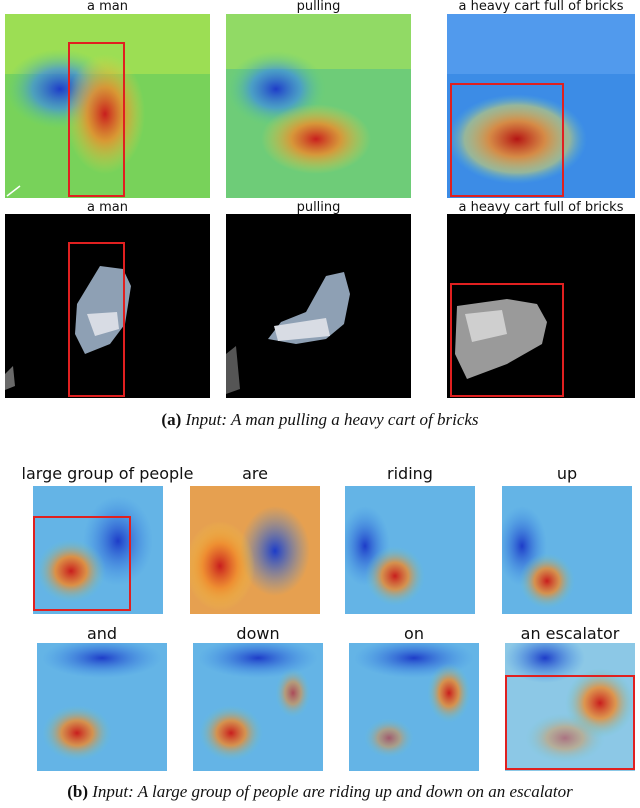 This screenshot has height=808, width=640. Describe the element at coordinates (318, 306) in the screenshot. I see `mask-pulling` at that location.